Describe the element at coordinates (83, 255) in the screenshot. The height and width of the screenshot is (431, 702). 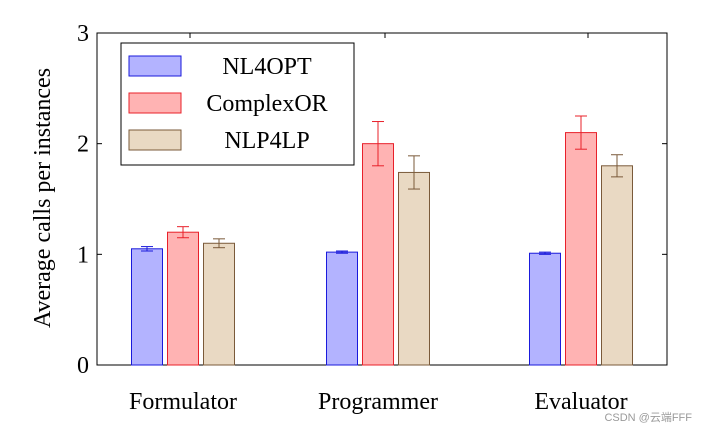
I see `y-tick-label: 1` at that location.